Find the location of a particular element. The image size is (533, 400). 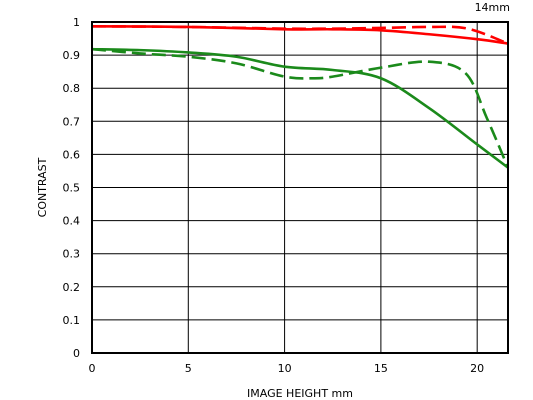

y-tick-label: 0.9 is located at coordinates (72, 55).